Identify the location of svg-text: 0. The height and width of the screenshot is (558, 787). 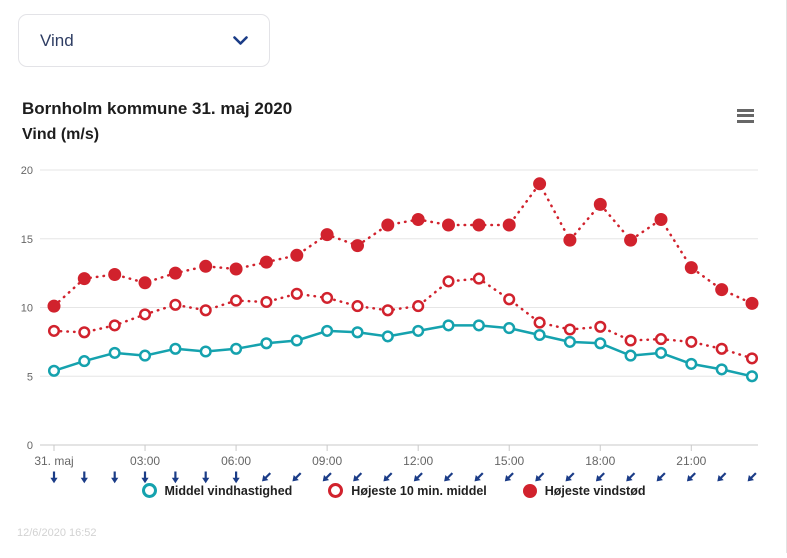
(30, 446).